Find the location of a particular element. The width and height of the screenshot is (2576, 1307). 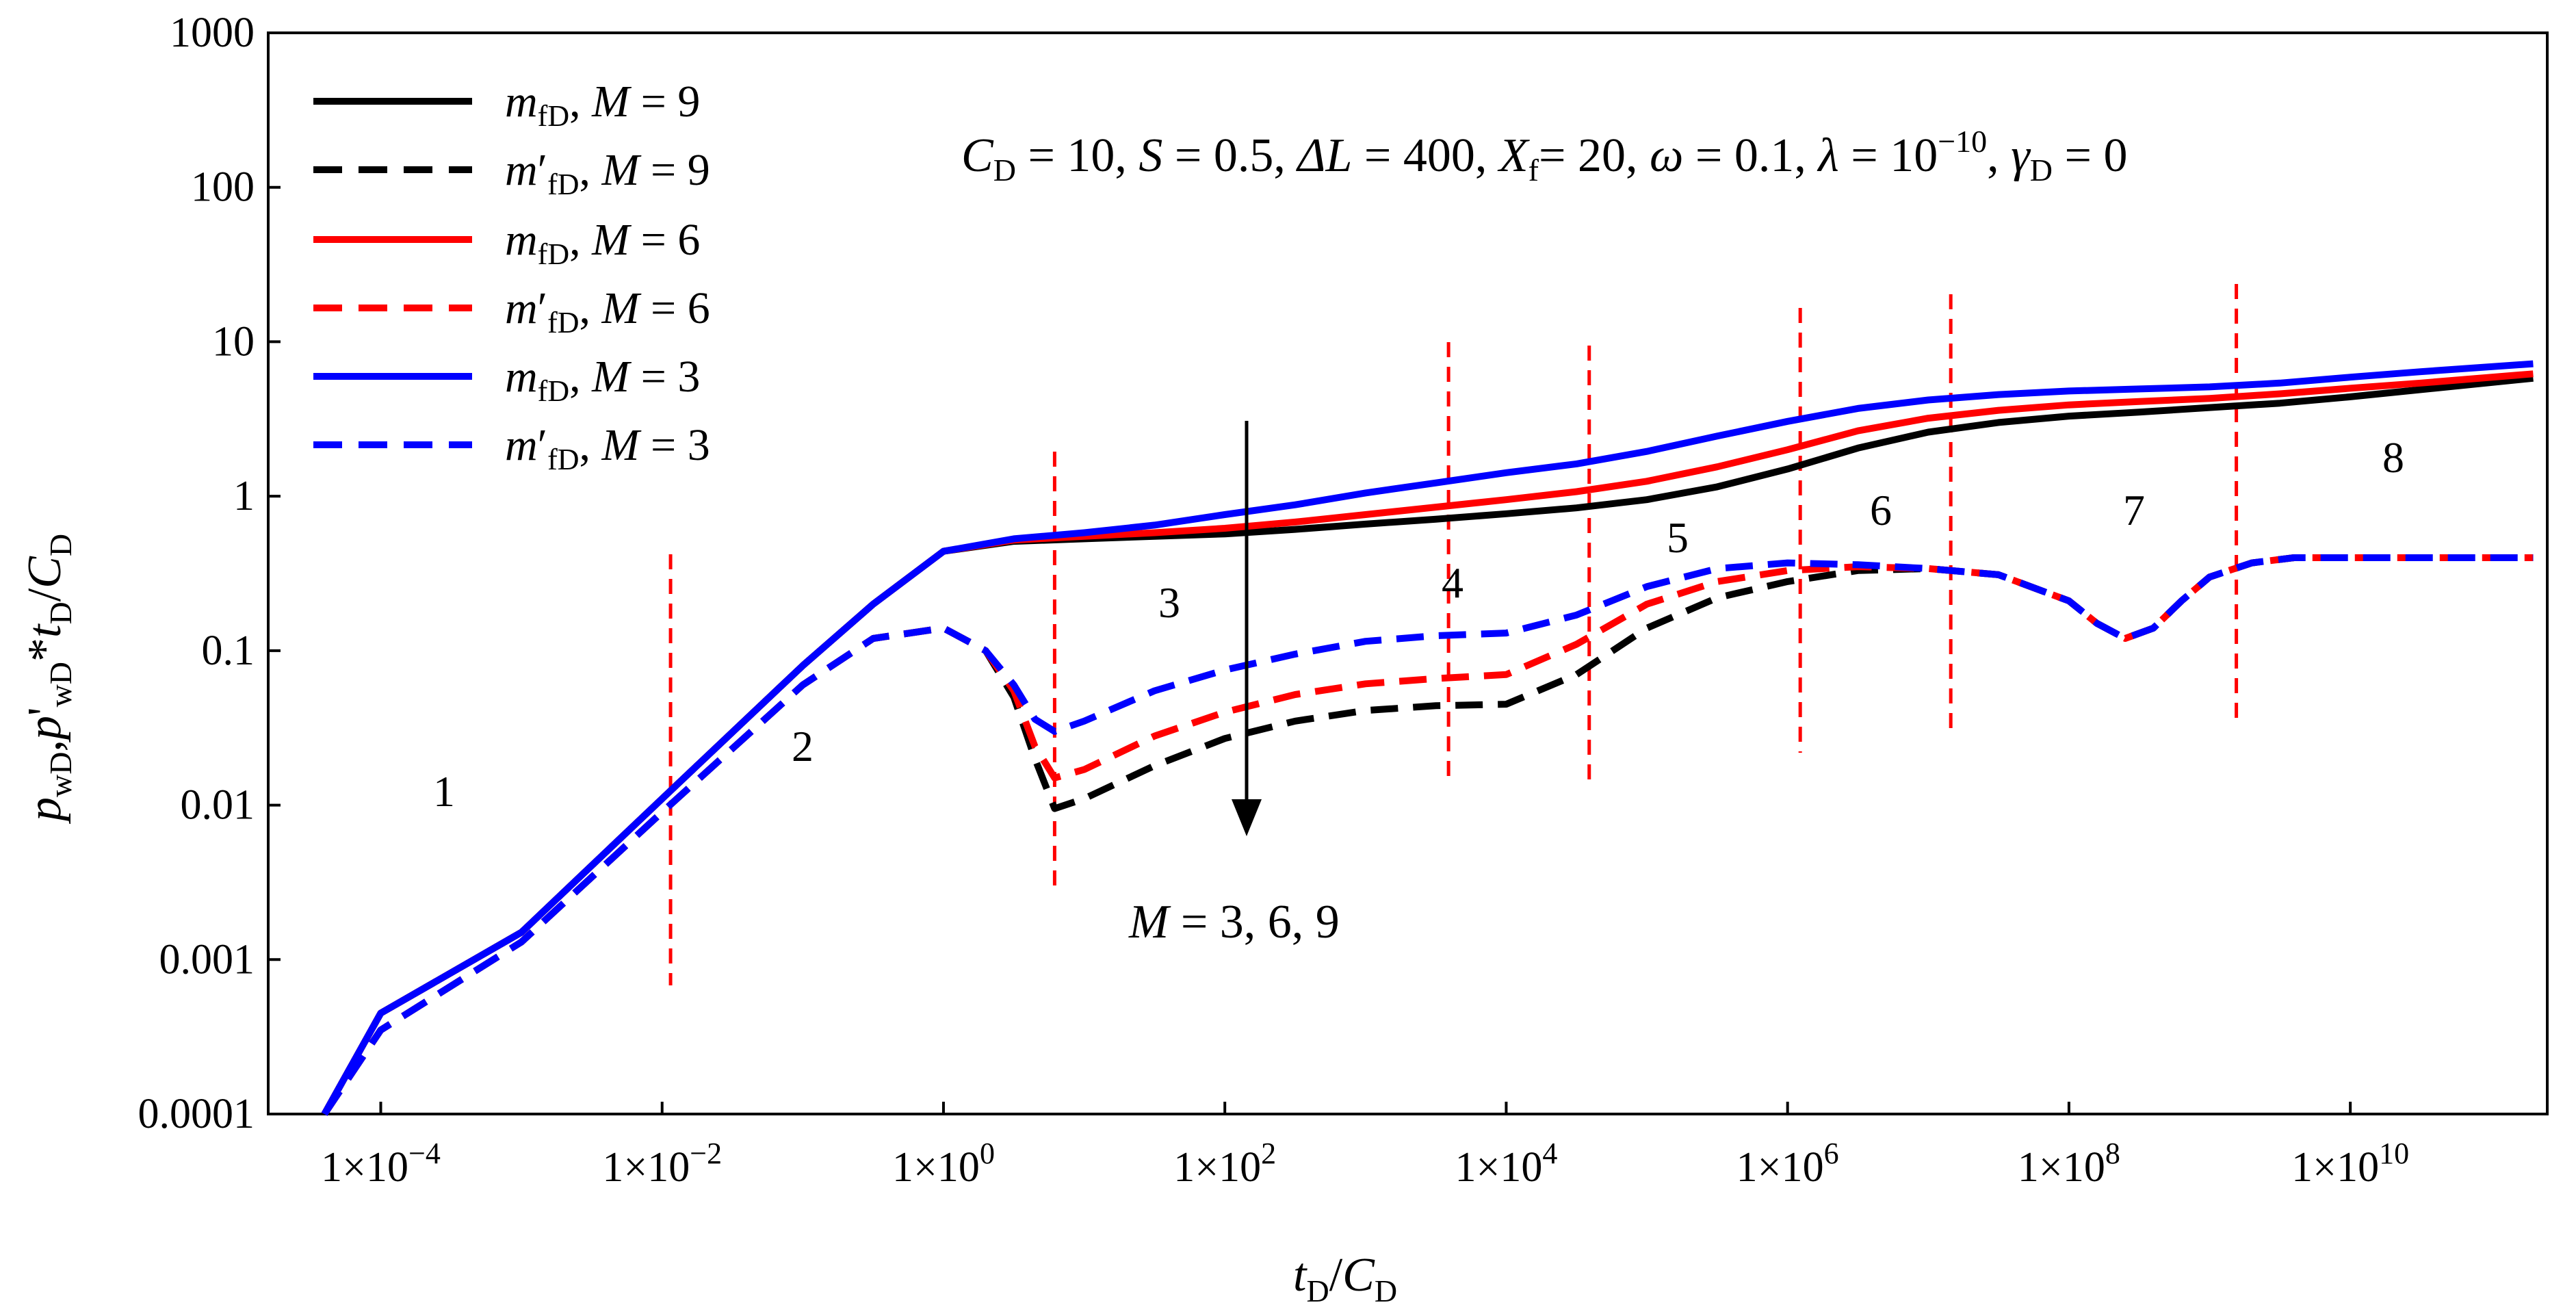

y-axis-label: pwD,p'wD*tD/CD is located at coordinates (48, 679).